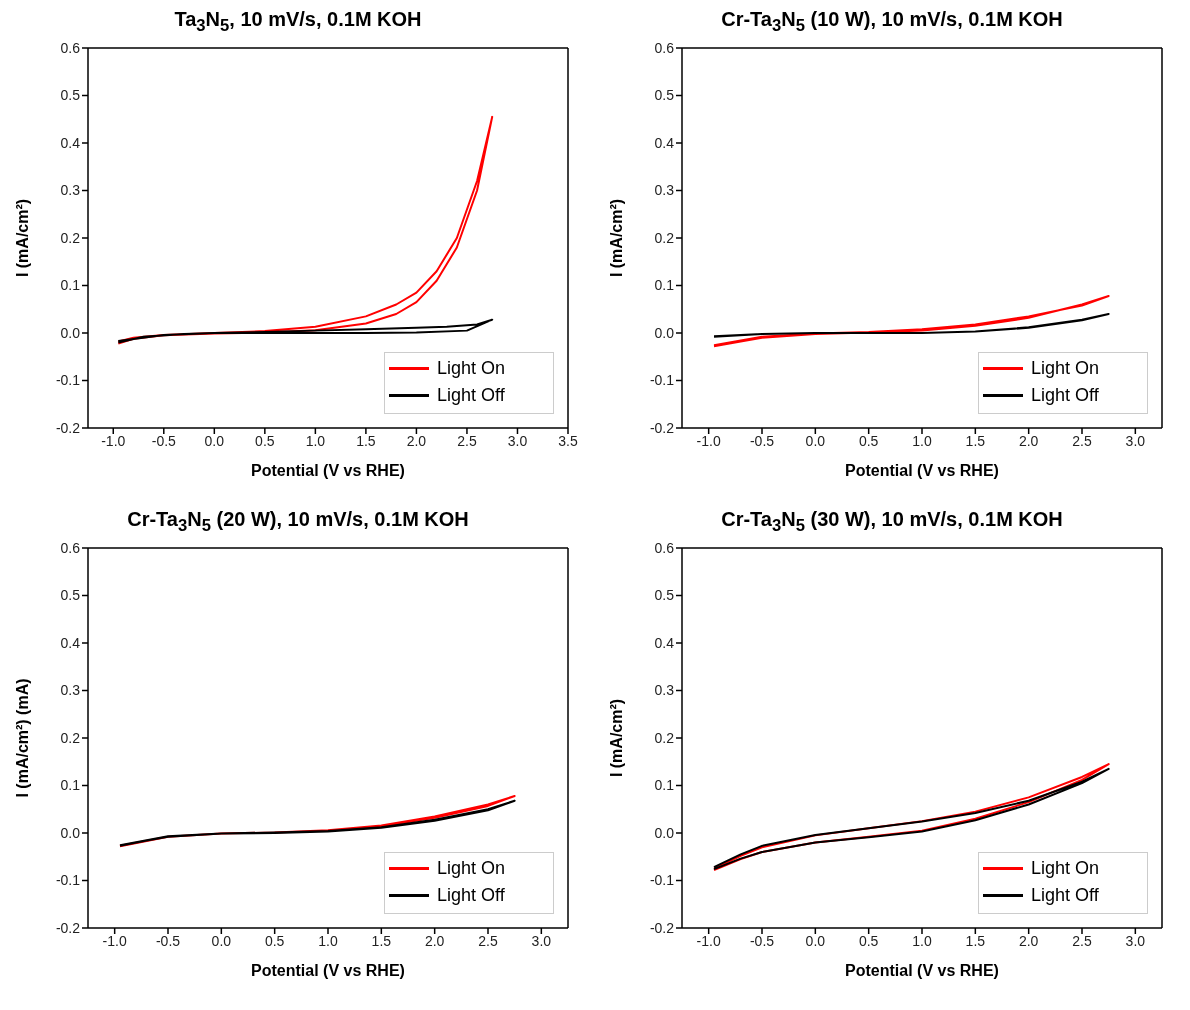 The width and height of the screenshot is (1190, 1010). Describe the element at coordinates (892, 22) in the screenshot. I see `chart-title: Cr-Ta$_{3}$N$_{5}$ (10 W), 10 mV/s, 0.1M KOH` at that location.